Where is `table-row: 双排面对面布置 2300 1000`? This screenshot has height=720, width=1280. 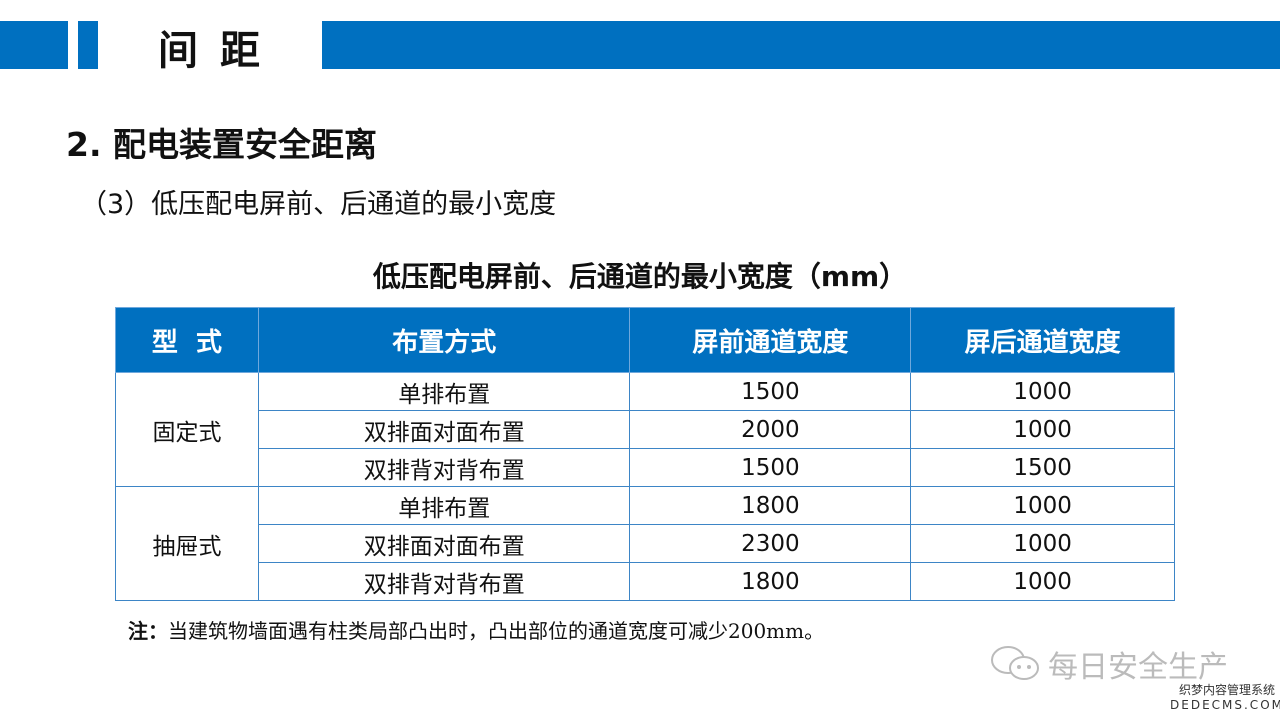
table-row: 双排面对面布置 2300 1000 is located at coordinates (645, 543).